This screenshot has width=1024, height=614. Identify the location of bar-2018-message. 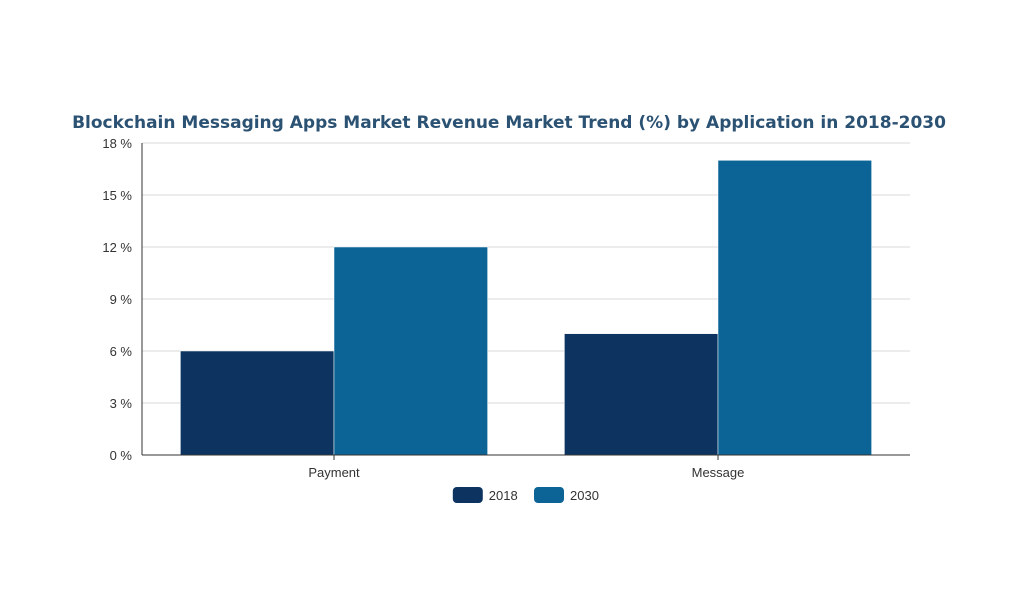
(641, 394).